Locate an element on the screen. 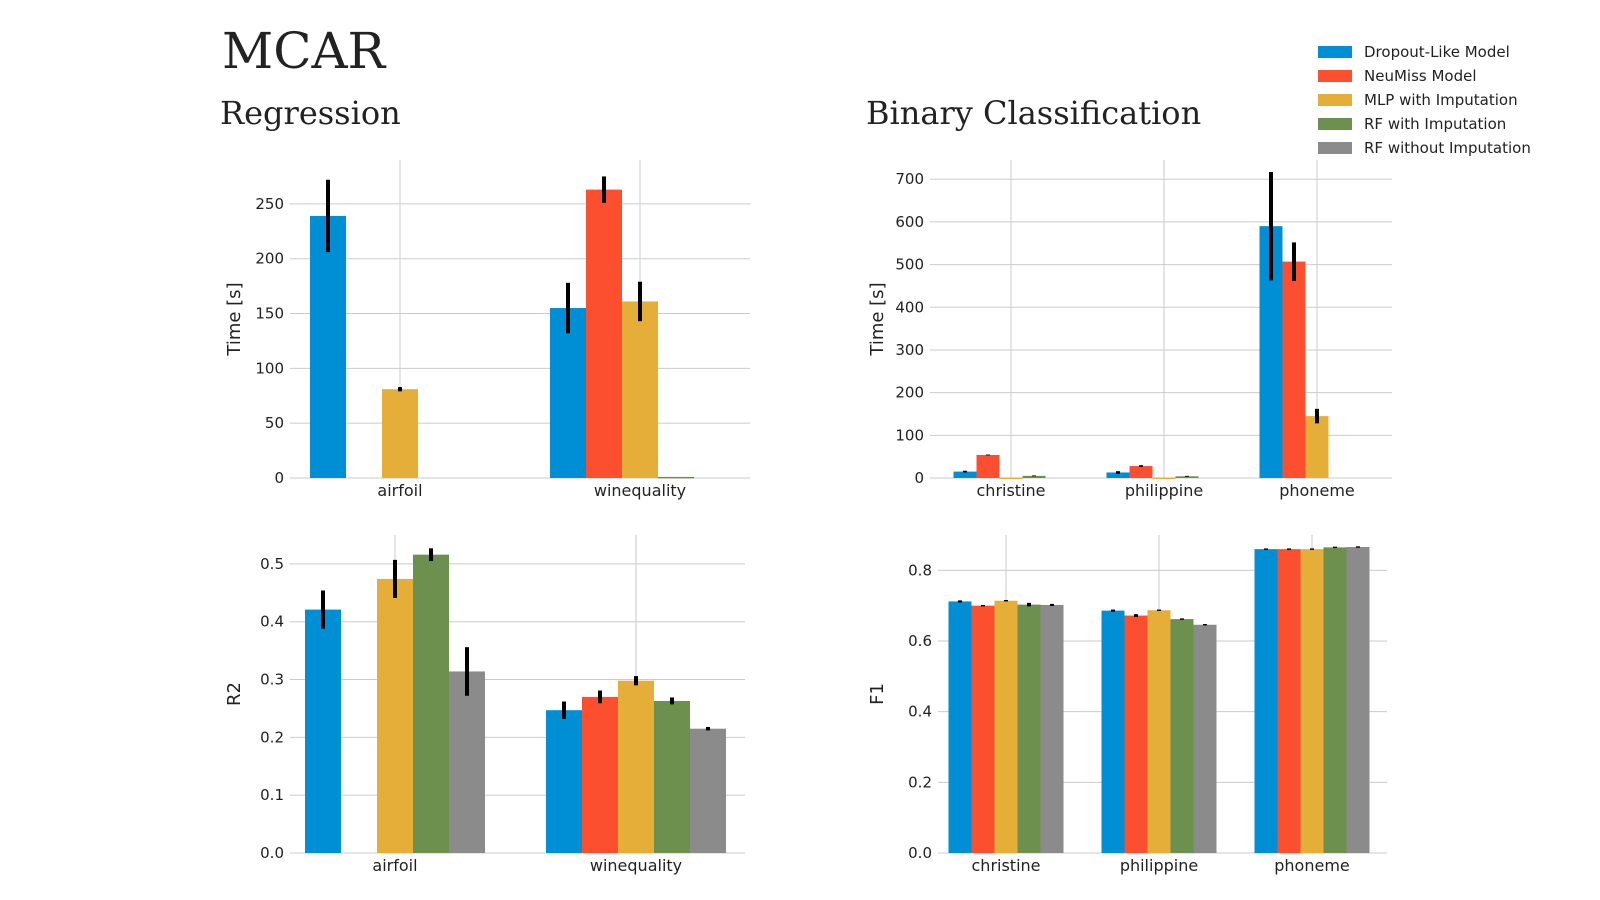  legend-label: RF with Imputation is located at coordinates (1435, 124).